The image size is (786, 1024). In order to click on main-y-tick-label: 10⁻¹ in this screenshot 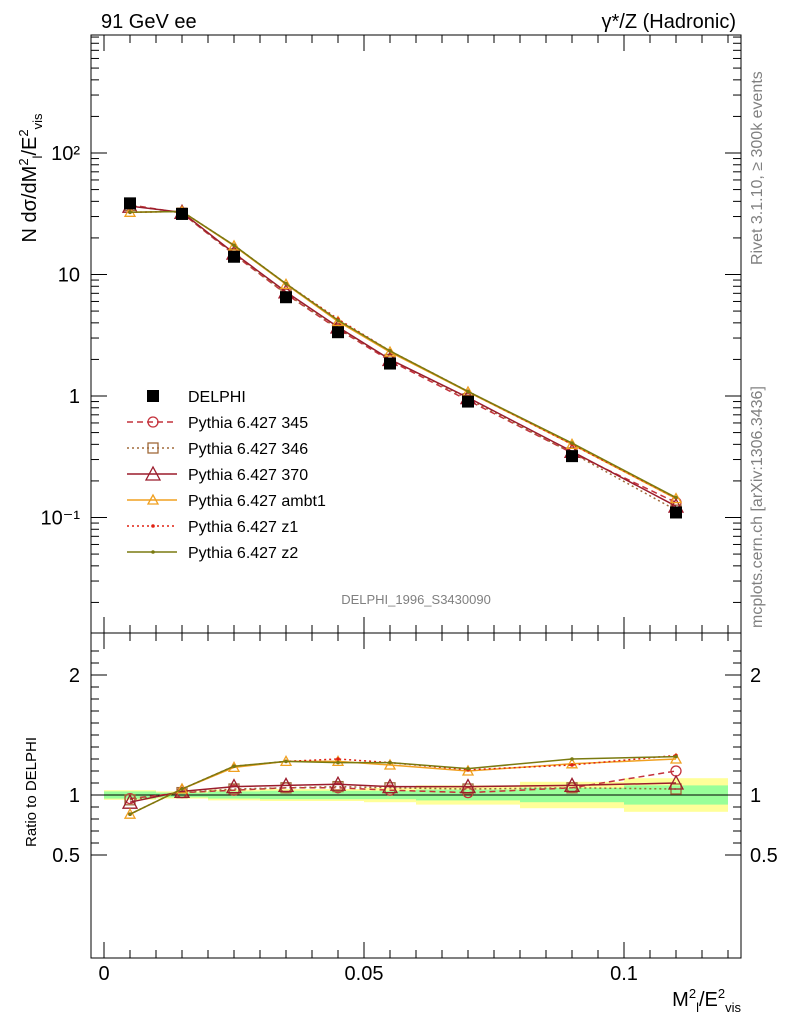, I will do `click(61, 519)`.